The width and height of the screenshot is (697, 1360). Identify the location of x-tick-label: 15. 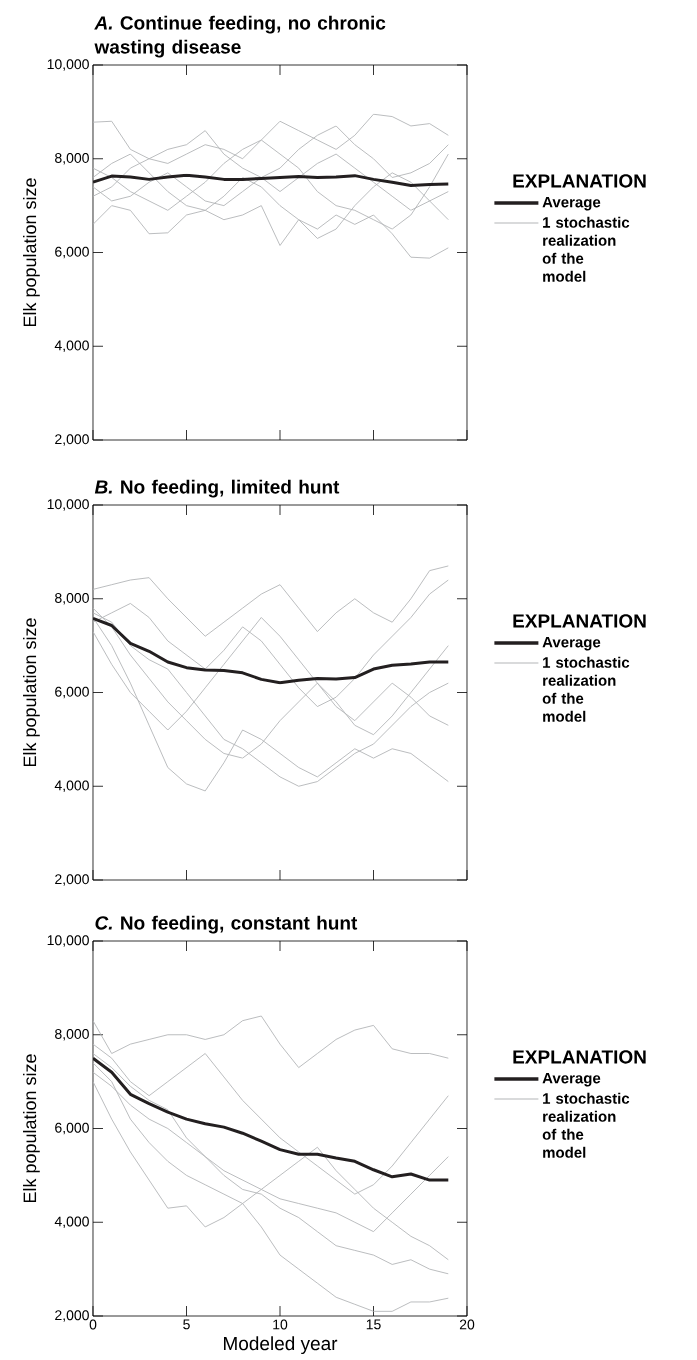
(373, 1324).